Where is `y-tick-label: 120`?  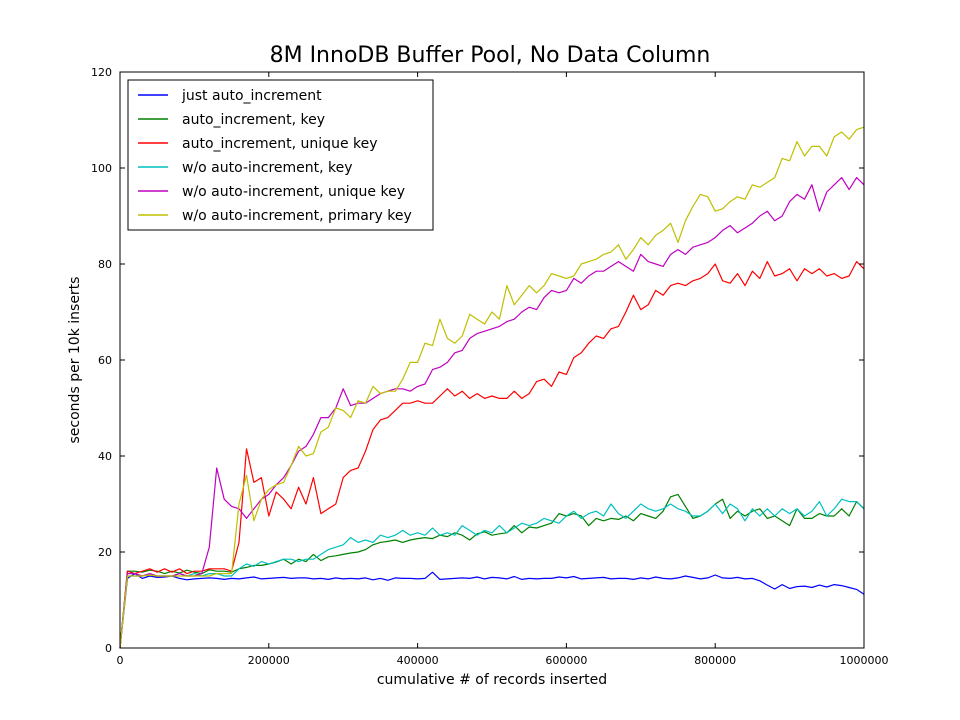
y-tick-label: 120 is located at coordinates (101, 72).